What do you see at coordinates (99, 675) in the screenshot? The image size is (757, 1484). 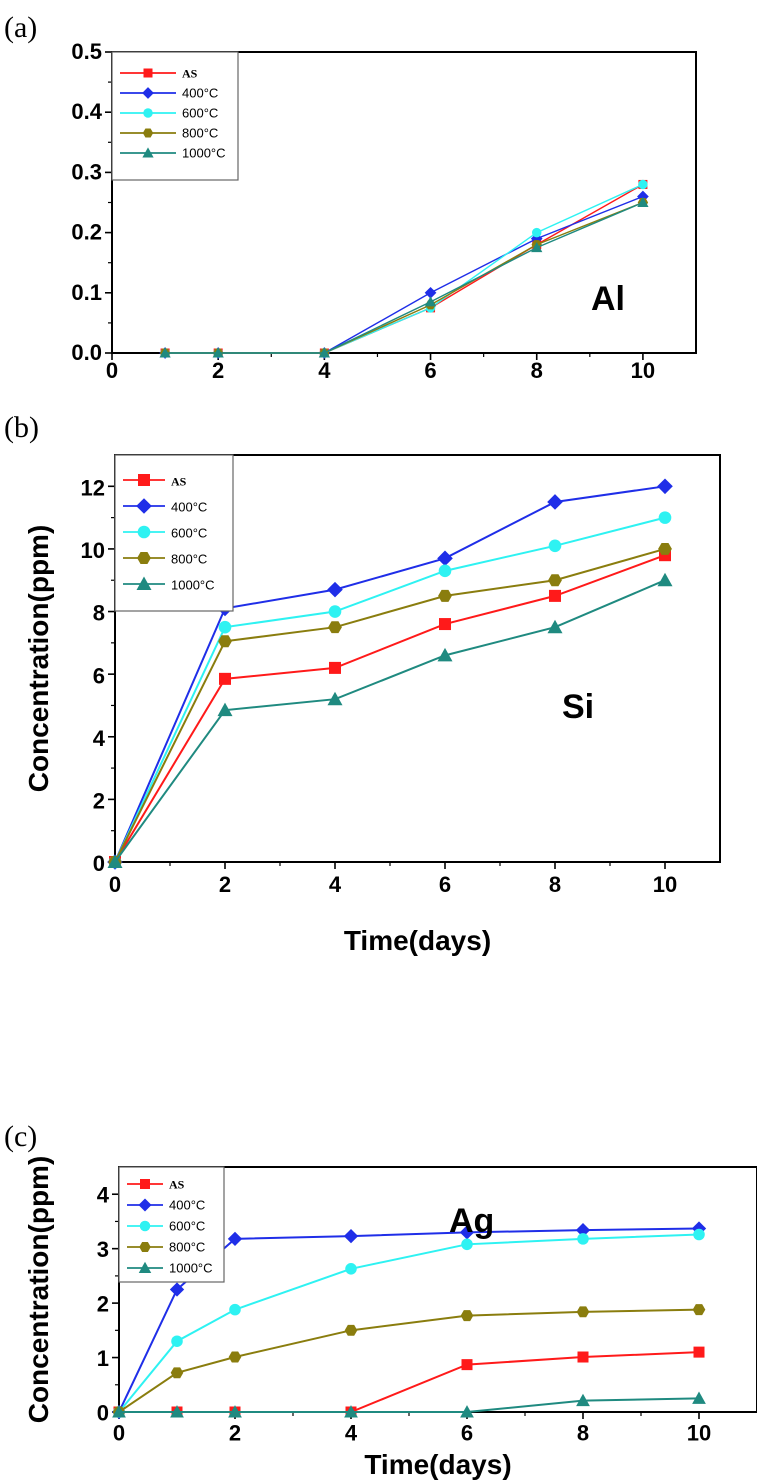 I see `y-tick-label: 6` at bounding box center [99, 675].